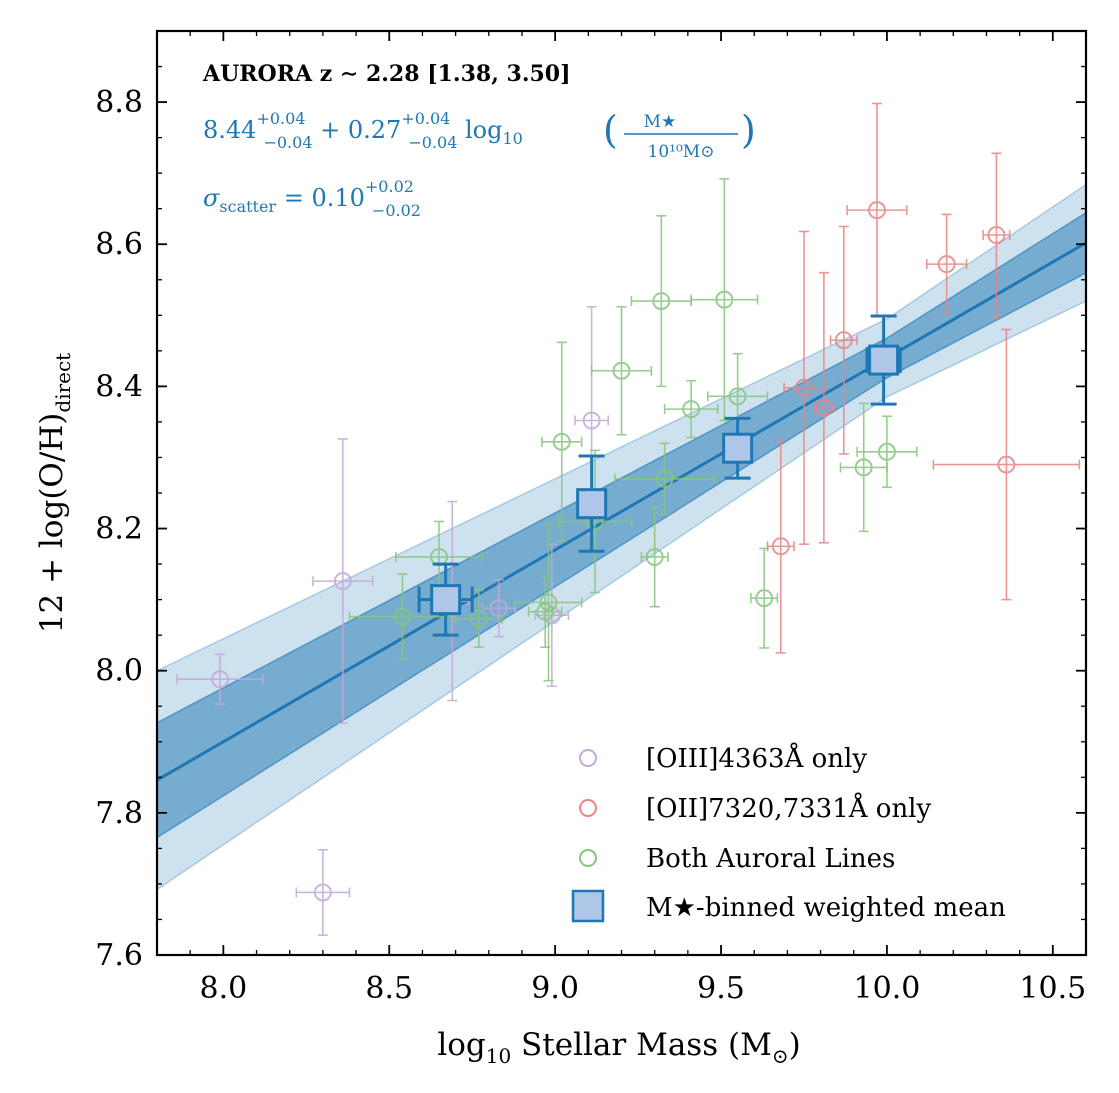  I want to click on fit-equation: 8.44+0.04 −0.04 + 0.27+0.04 −0.04 log10, so click(363, 130).